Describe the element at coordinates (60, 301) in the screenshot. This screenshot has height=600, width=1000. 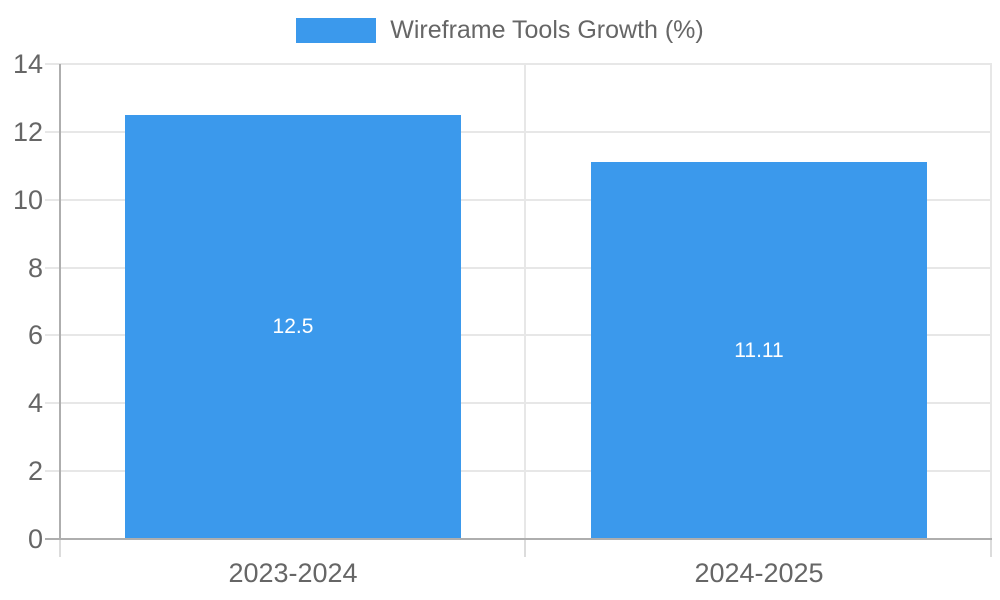
I see `y-axis-line` at that location.